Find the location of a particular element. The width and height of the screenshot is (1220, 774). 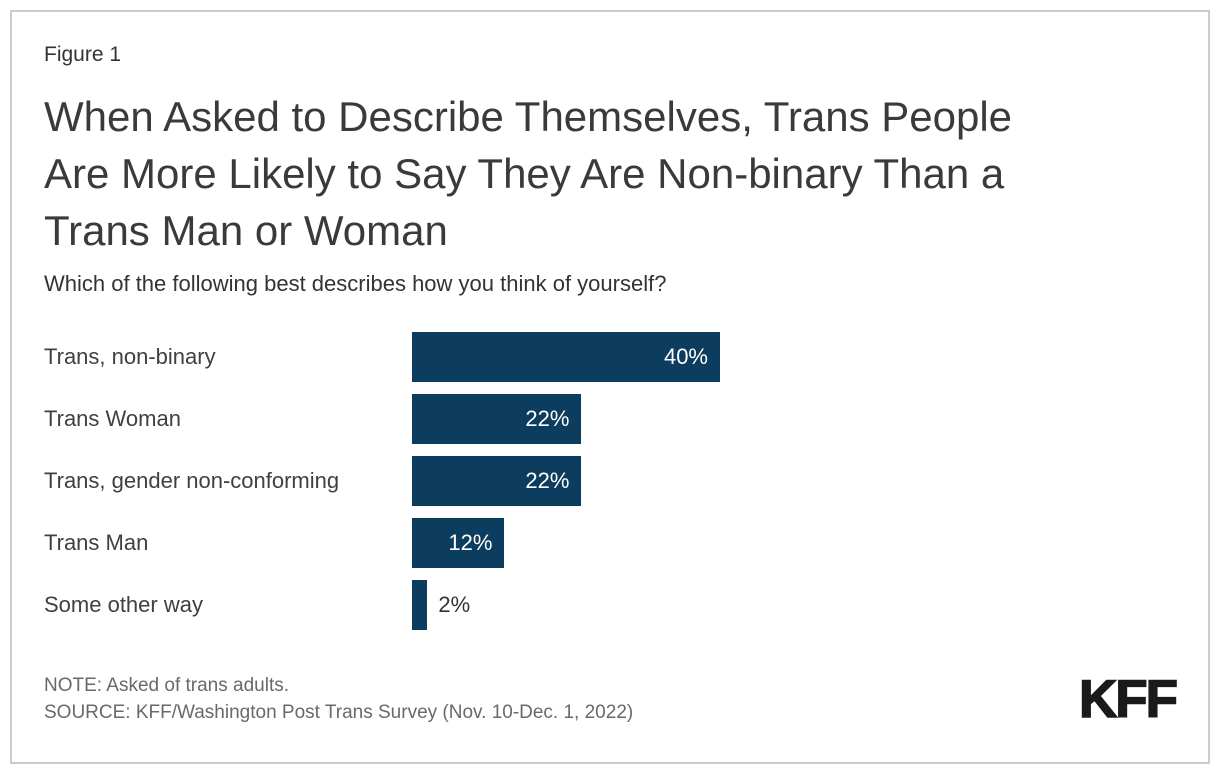

category-label: Trans Man is located at coordinates (96, 542).